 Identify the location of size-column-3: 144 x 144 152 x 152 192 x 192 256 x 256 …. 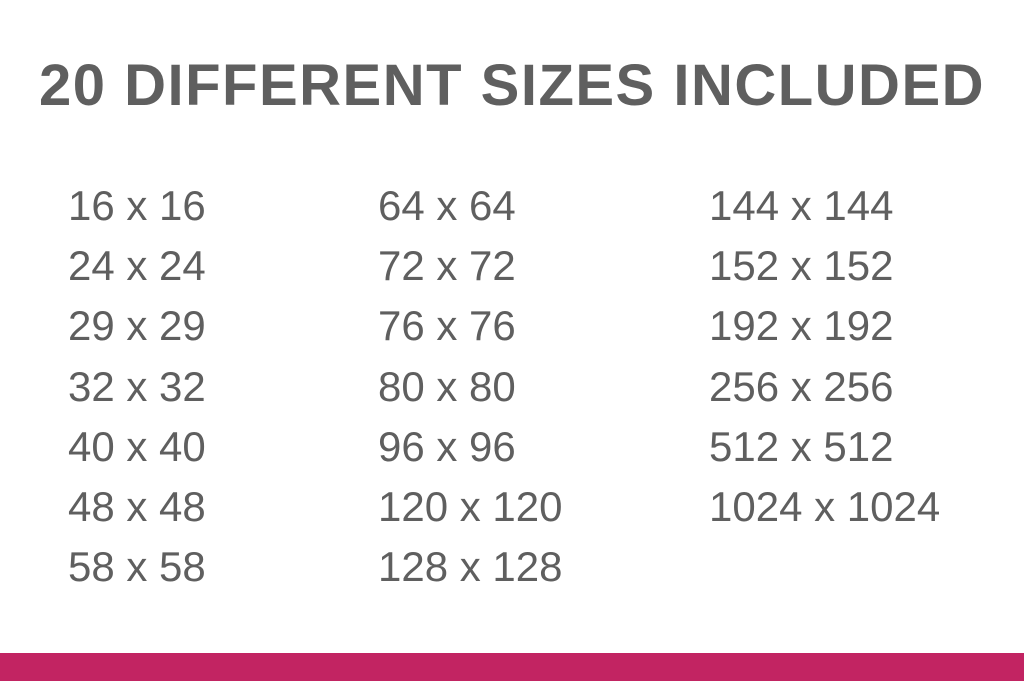
(824, 356).